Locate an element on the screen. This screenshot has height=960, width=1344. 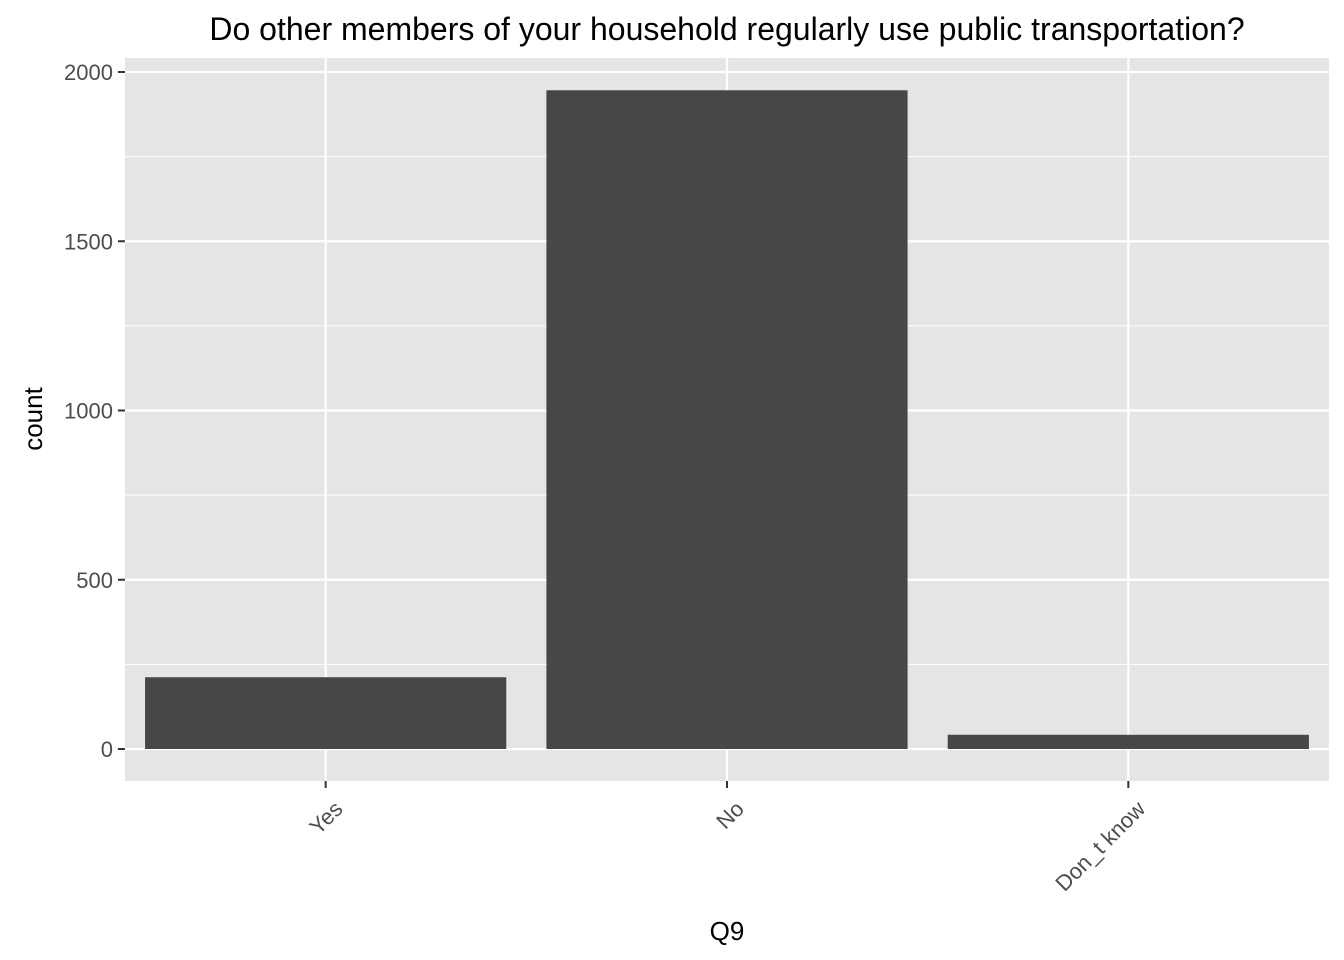
bar-yes is located at coordinates (326, 713).